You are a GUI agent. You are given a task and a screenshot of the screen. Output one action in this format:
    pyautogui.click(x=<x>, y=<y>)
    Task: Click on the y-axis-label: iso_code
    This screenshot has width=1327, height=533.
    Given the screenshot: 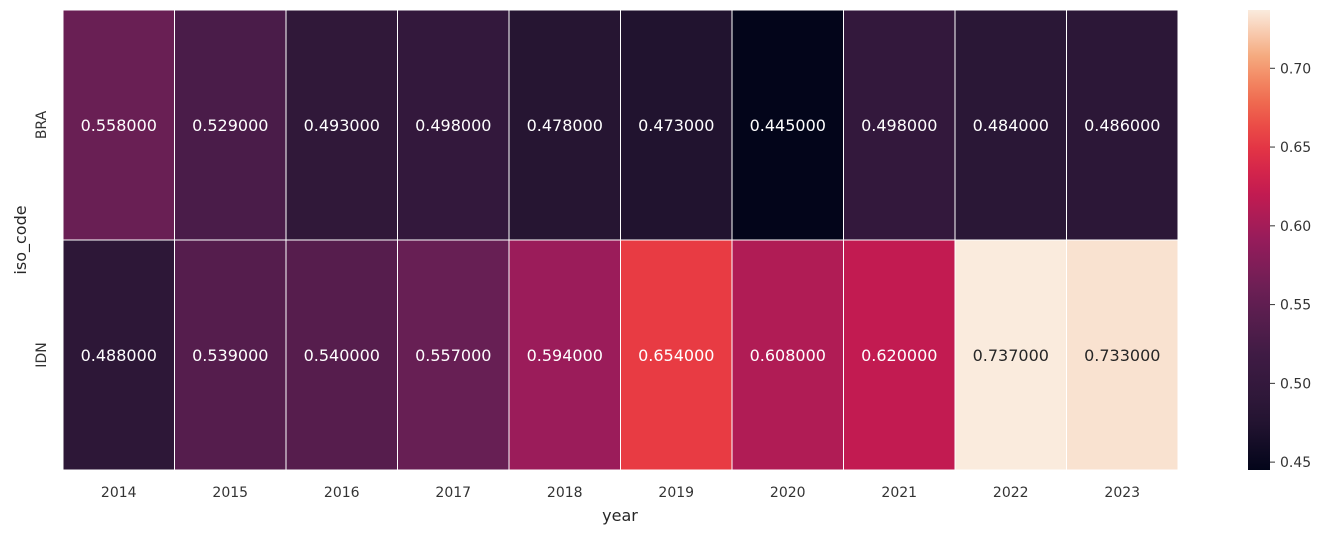 What is the action you would take?
    pyautogui.click(x=21, y=239)
    